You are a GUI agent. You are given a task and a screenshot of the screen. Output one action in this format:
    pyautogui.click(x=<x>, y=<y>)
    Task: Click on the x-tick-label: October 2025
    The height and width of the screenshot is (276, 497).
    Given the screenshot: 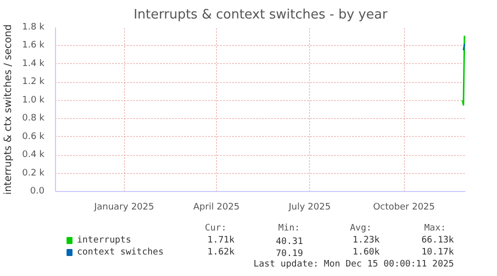 What is the action you would take?
    pyautogui.click(x=404, y=207)
    